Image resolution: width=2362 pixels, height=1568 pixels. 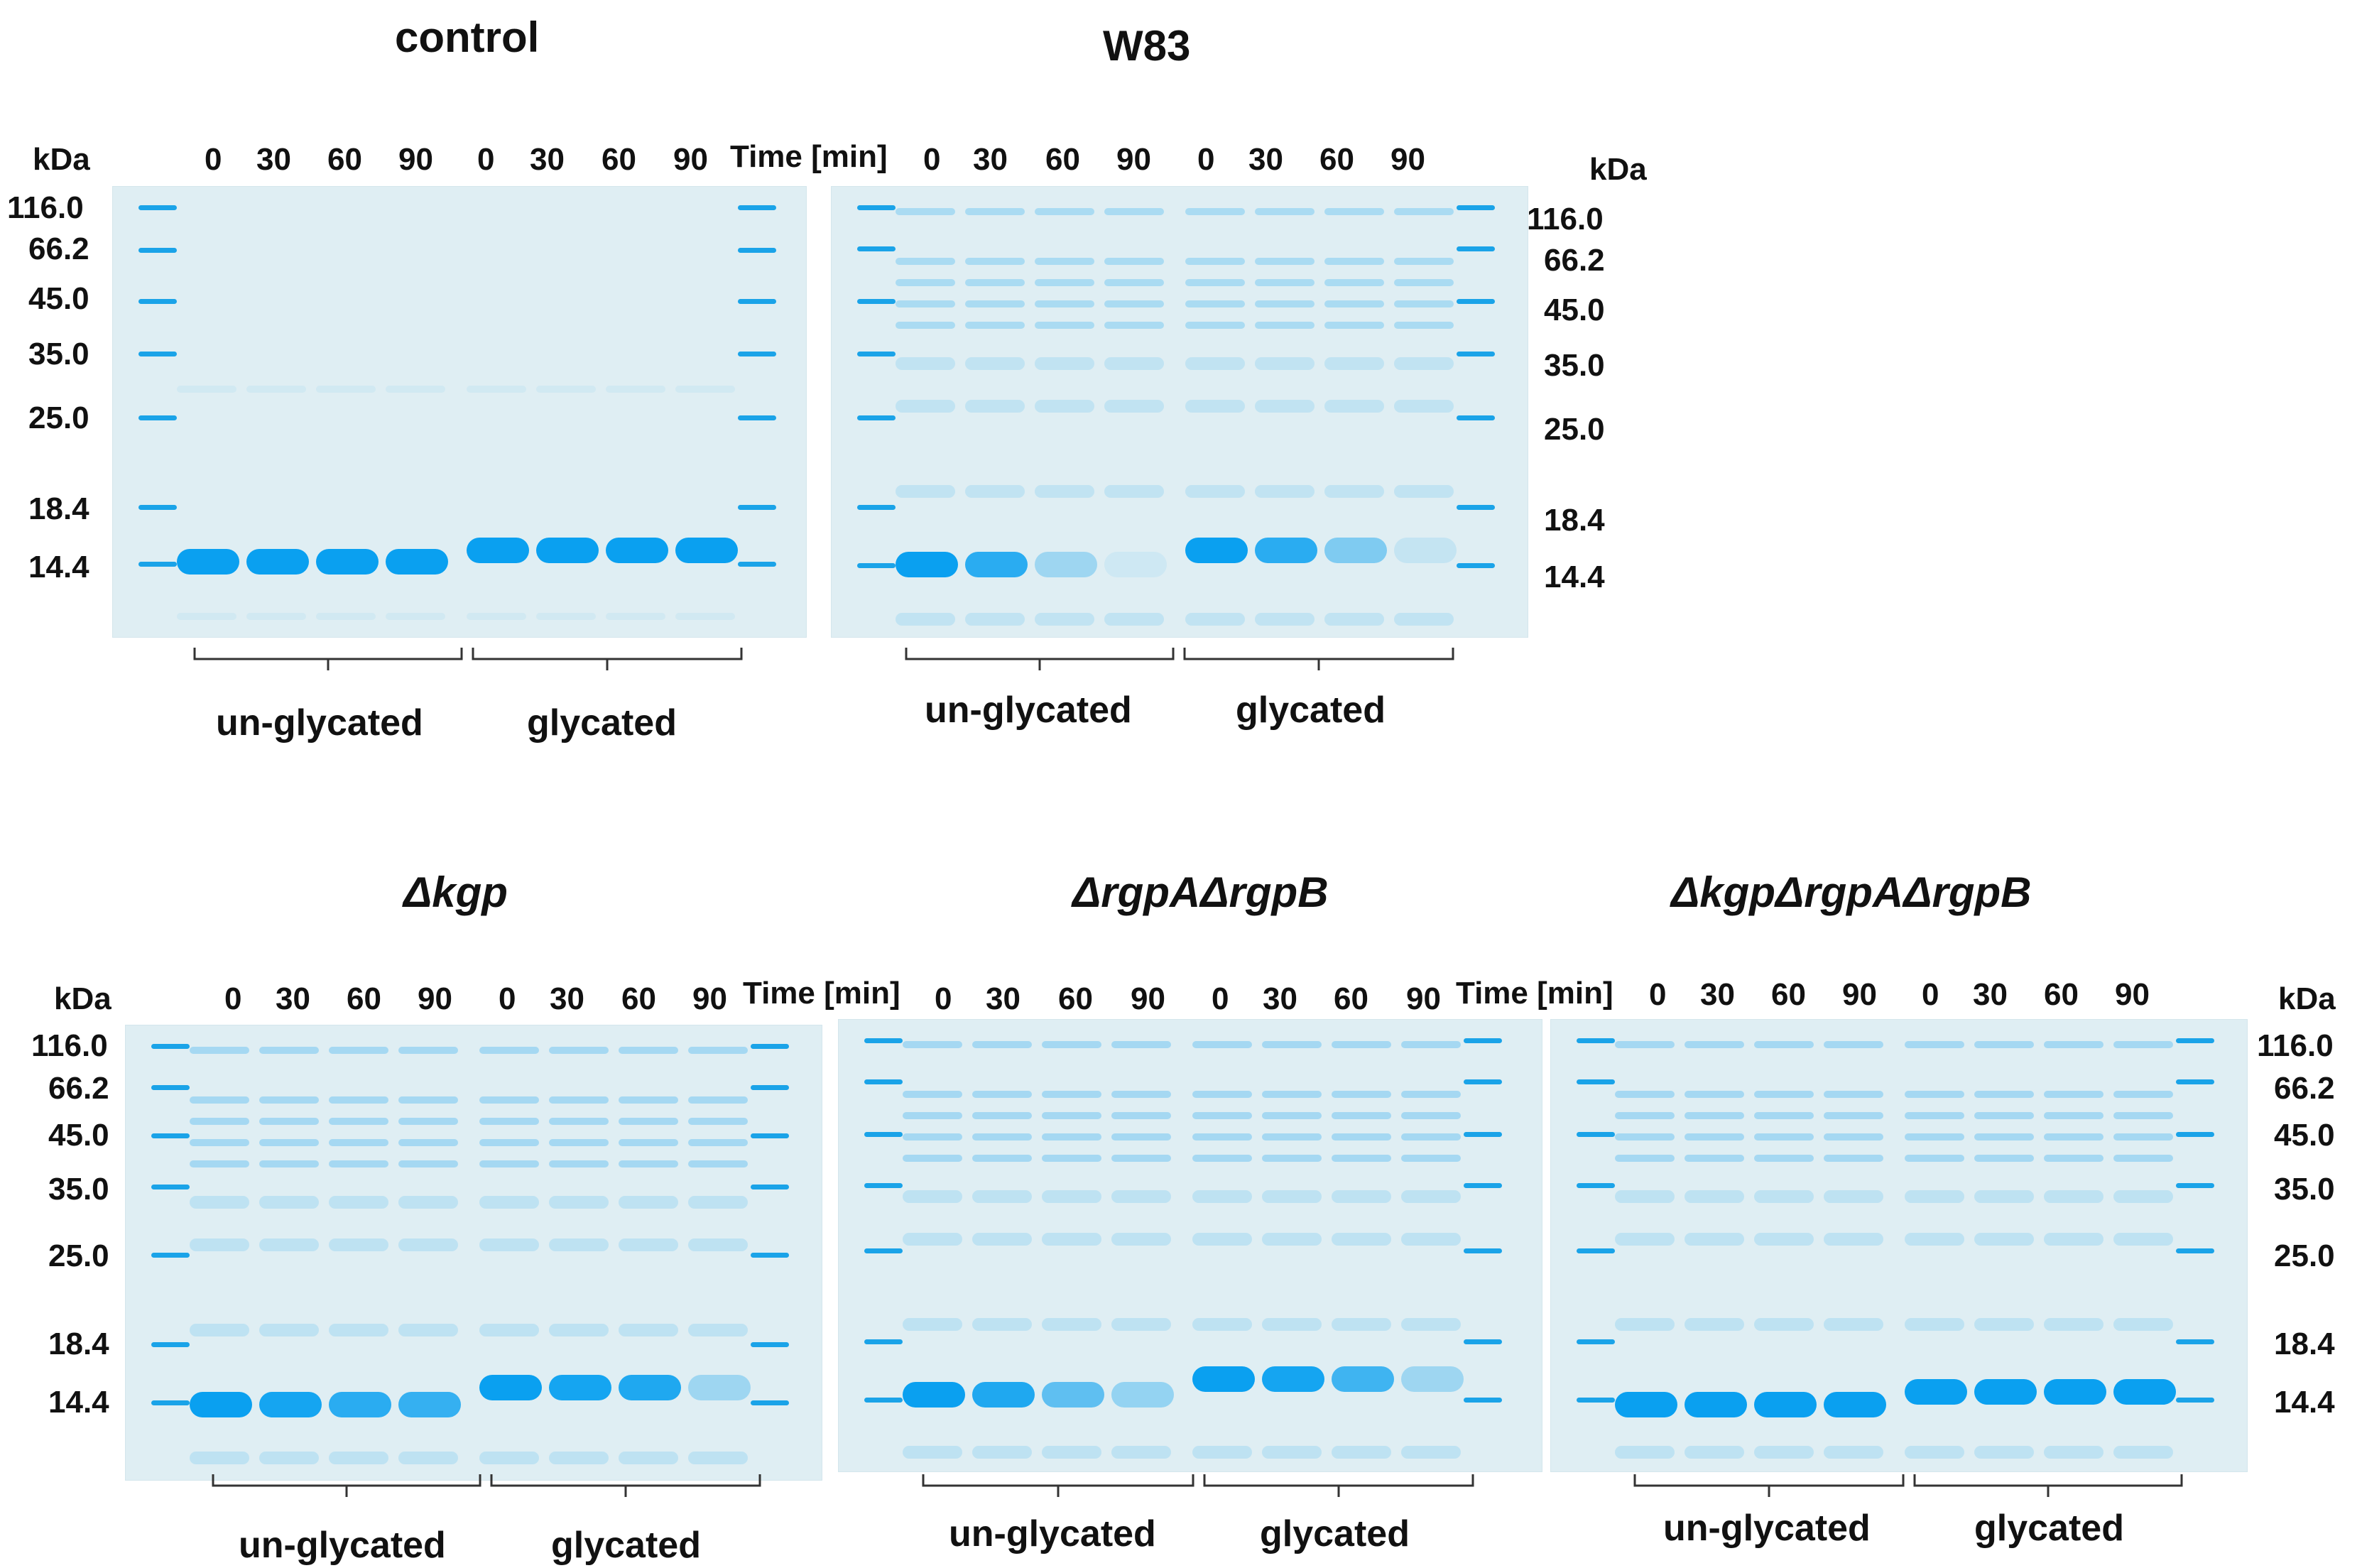 I want to click on time-label: 60, so click(x=1336, y=159).